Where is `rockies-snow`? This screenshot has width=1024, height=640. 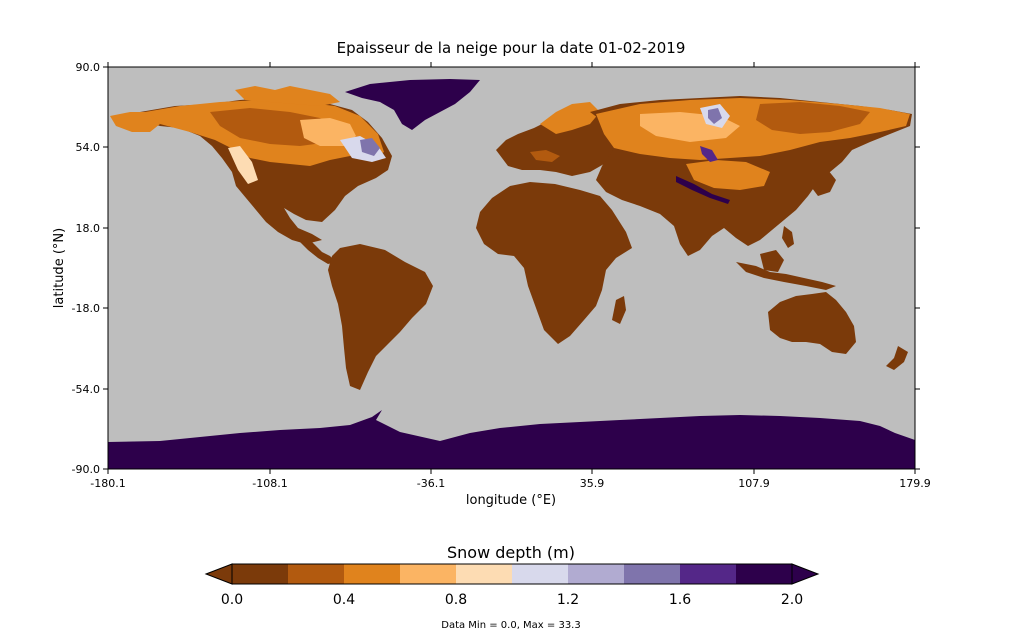 rockies-snow is located at coordinates (243, 165).